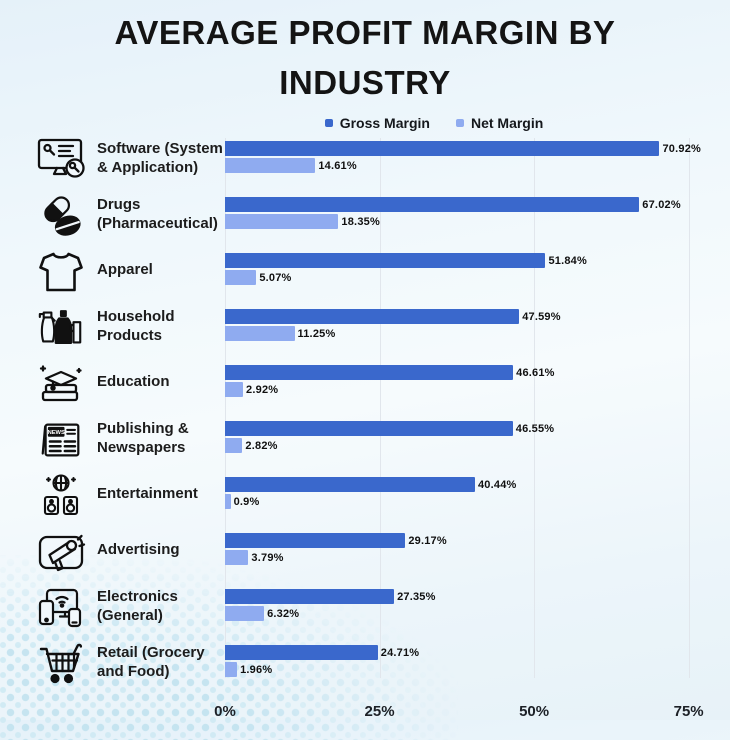 Image resolution: width=730 pixels, height=740 pixels. I want to click on net-value-label: 18.35%, so click(360, 221).